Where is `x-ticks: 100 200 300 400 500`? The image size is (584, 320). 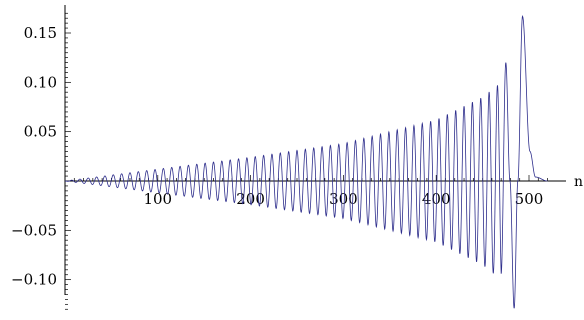
x-ticks: 100 200 300 400 500 is located at coordinates (310, 191).